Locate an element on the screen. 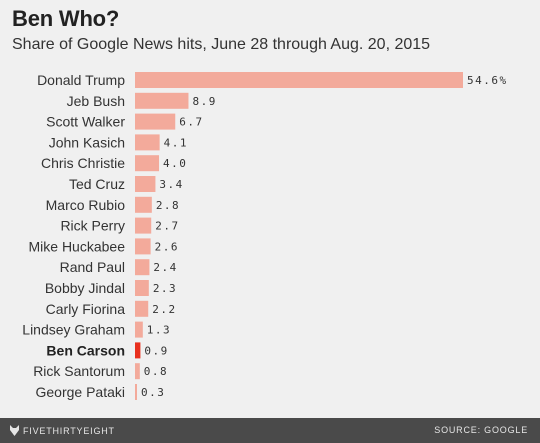 The width and height of the screenshot is (540, 443). value-label: 2.2 is located at coordinates (164, 309).